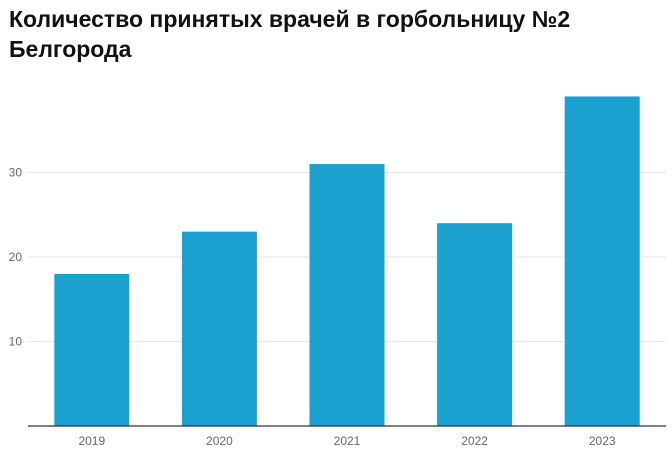 The image size is (672, 452). What do you see at coordinates (602, 261) in the screenshot?
I see `bar-2023` at bounding box center [602, 261].